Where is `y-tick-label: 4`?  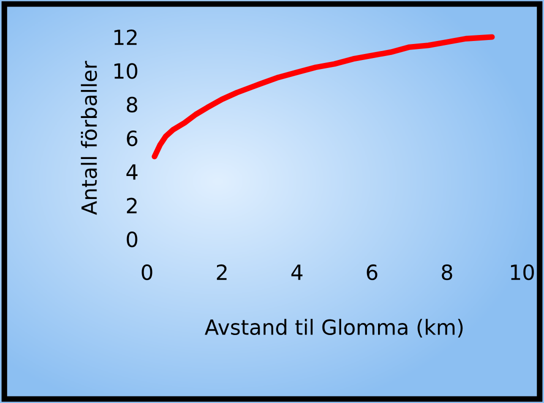
y-tick-label: 4 is located at coordinates (132, 172).